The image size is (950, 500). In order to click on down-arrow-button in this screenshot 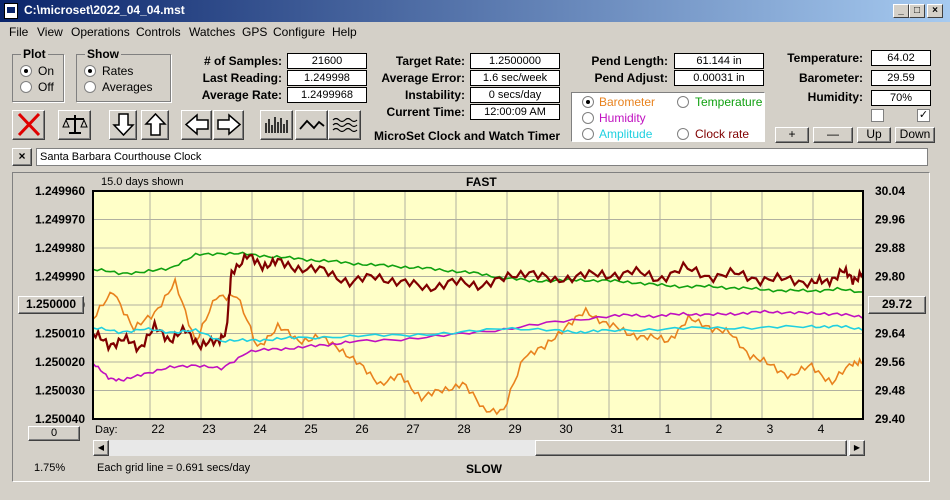, I will do `click(123, 125)`.